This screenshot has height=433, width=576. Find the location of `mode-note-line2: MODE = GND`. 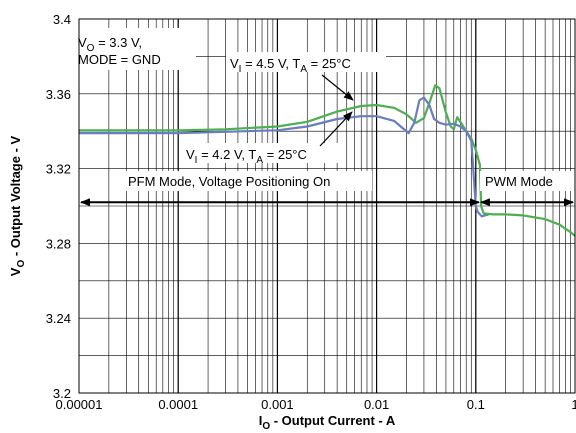

mode-note-line2: MODE = GND is located at coordinates (119, 59).